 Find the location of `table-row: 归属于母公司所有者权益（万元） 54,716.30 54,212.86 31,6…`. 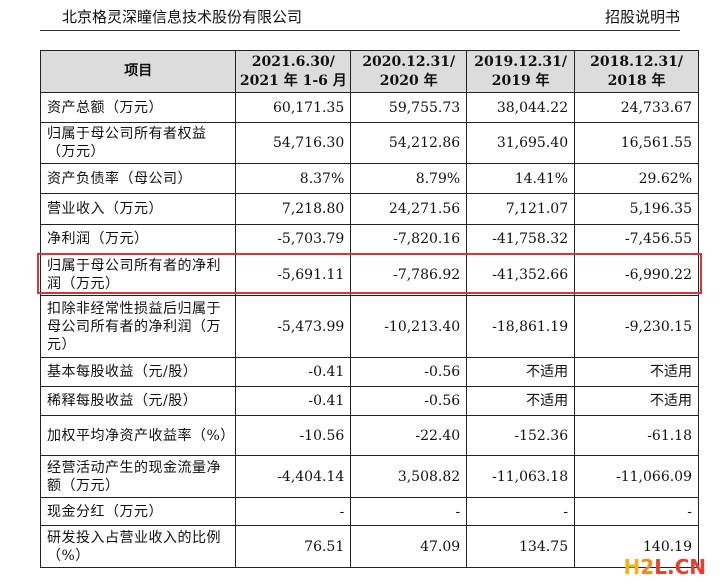

table-row: 归属于母公司所有者权益（万元） 54,716.30 54,212.86 31,6… is located at coordinates (369, 143).